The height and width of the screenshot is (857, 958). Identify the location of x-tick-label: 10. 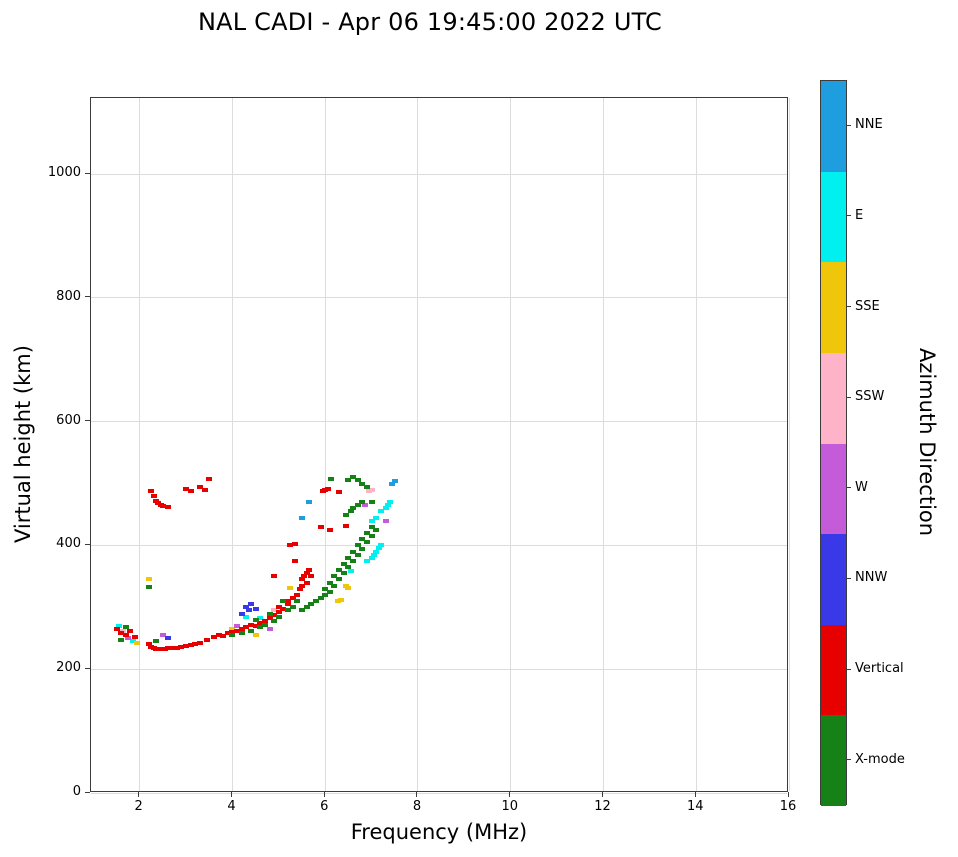
(509, 806).